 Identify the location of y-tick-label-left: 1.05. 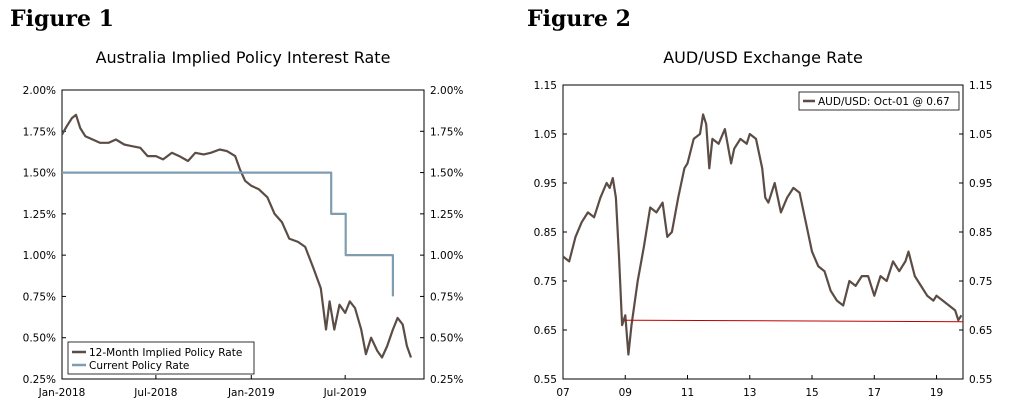
(545, 135).